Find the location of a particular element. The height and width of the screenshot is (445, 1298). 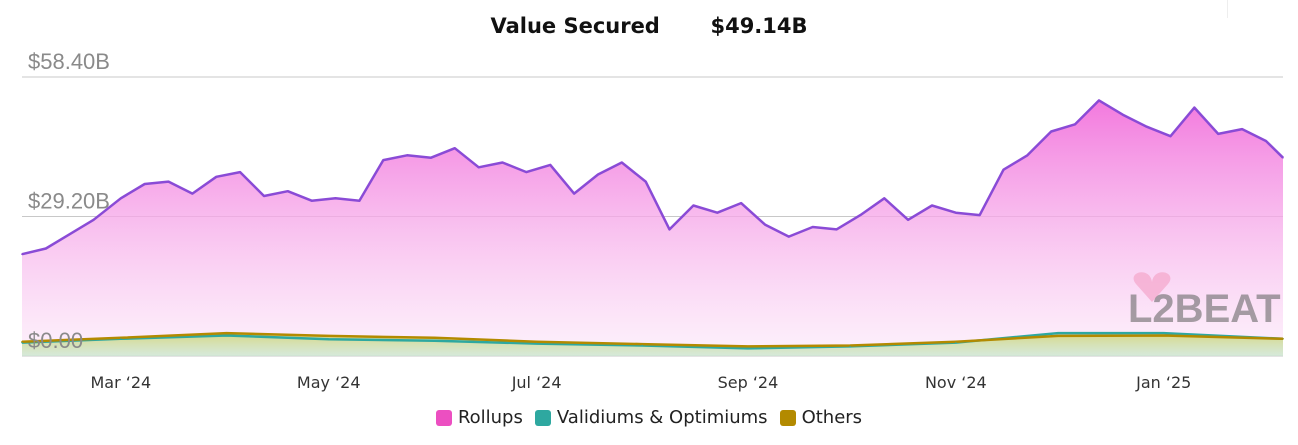

legend-item: Others is located at coordinates (821, 417).